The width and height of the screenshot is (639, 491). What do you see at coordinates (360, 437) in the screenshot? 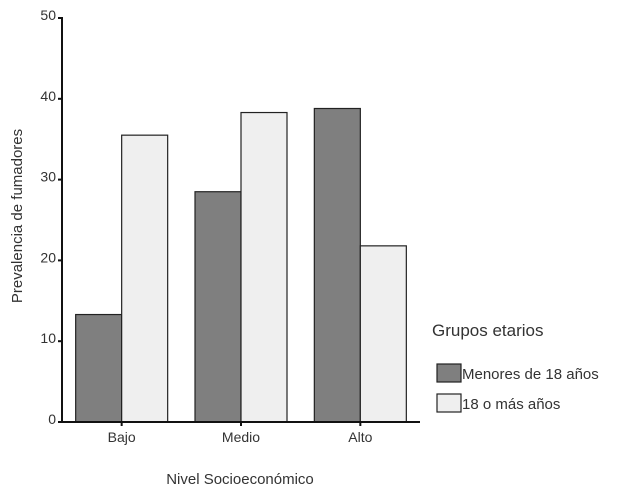
I see `x-tick-label: Alto` at bounding box center [360, 437].